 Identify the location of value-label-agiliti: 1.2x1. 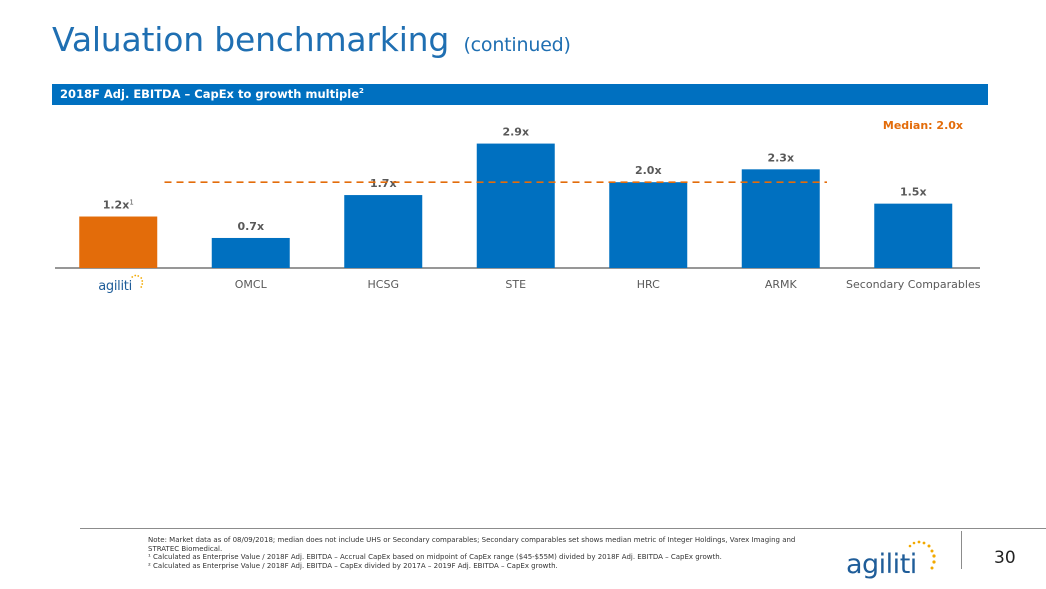
(118, 205).